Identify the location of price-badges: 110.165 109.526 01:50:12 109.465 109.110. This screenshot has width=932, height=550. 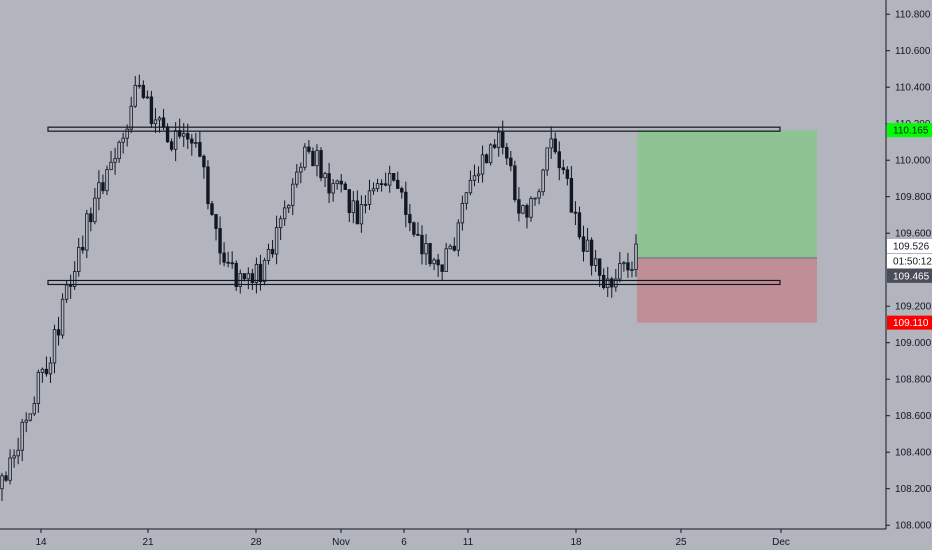
(909, 226).